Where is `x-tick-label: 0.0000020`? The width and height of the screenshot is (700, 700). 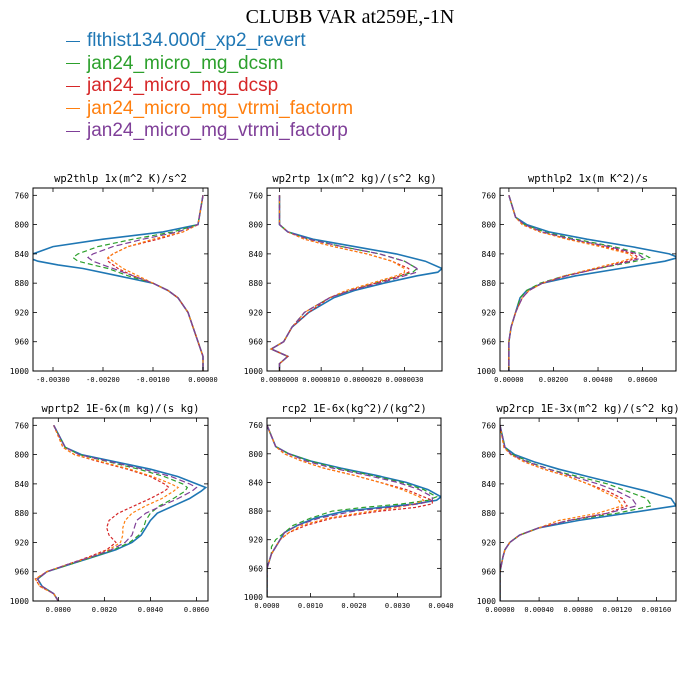
x-tick-label: 0.0000020 is located at coordinates (363, 380).